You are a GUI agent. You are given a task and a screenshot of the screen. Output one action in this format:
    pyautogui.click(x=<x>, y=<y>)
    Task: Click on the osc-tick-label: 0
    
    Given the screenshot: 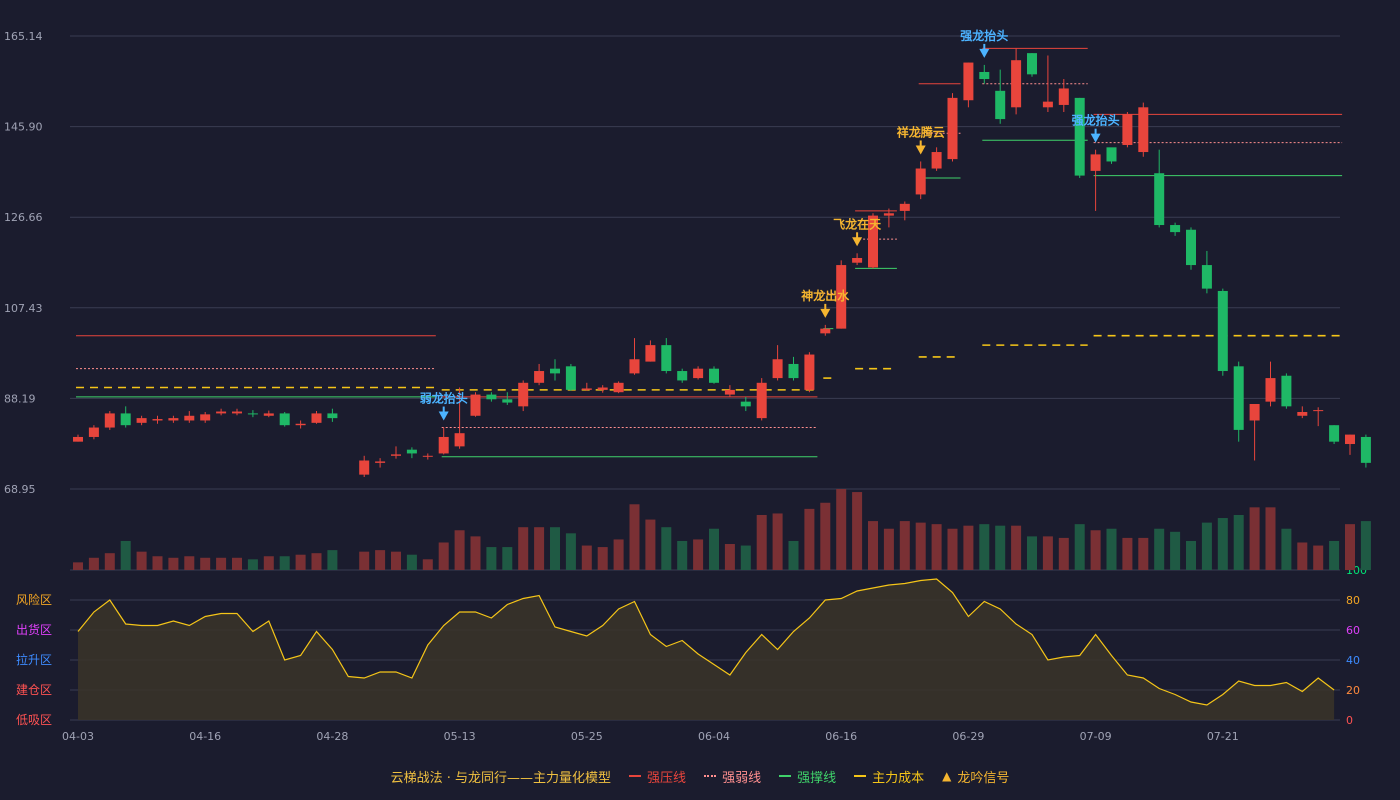 What is the action you would take?
    pyautogui.click(x=1349, y=720)
    